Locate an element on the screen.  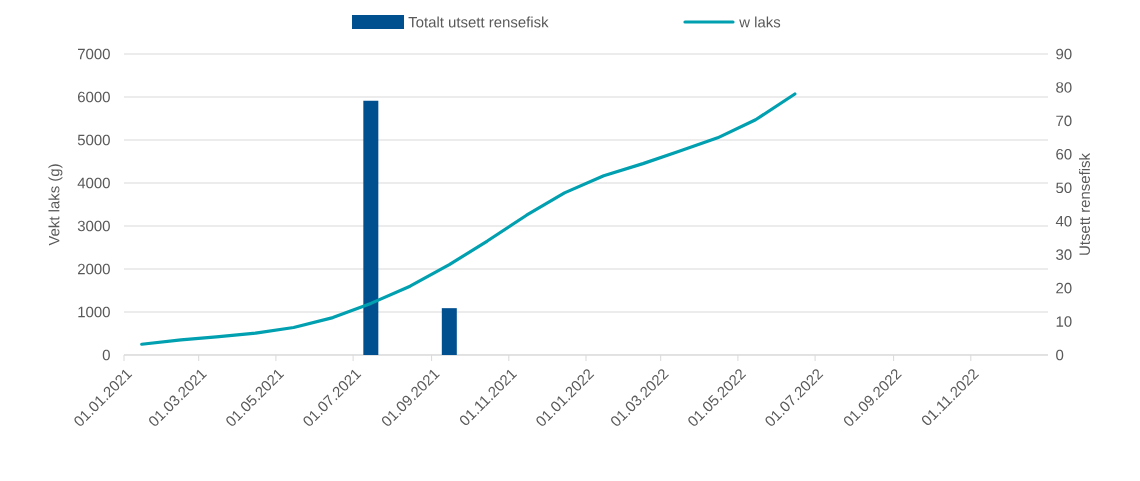
y-tick-label: 4000 is located at coordinates (93, 183).